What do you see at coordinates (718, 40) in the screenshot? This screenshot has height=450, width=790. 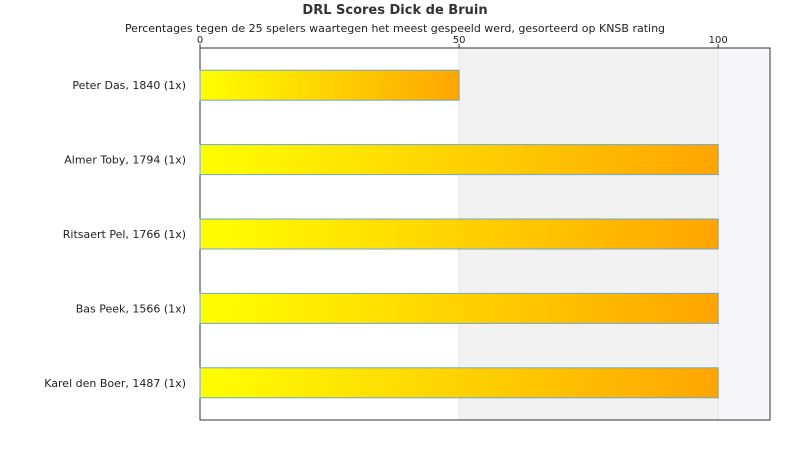 I see `x-tick-label: 100` at bounding box center [718, 40].